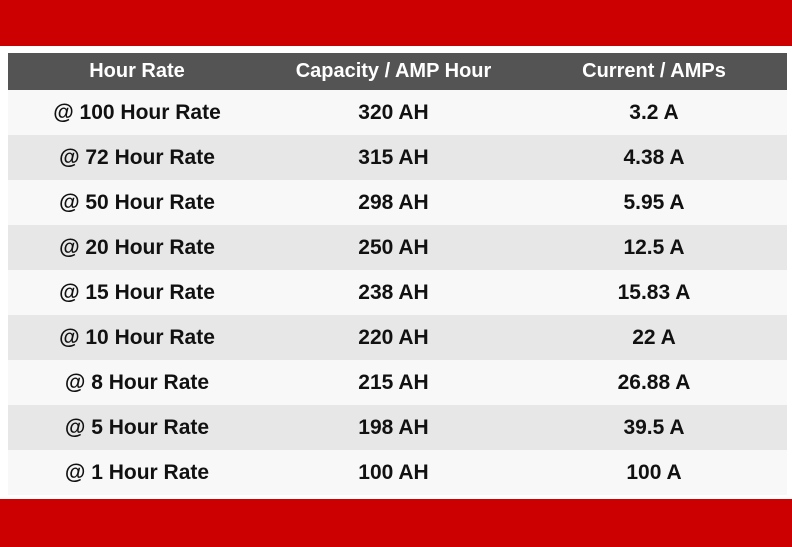  What do you see at coordinates (396, 523) in the screenshot?
I see `bottom-red-band` at bounding box center [396, 523].